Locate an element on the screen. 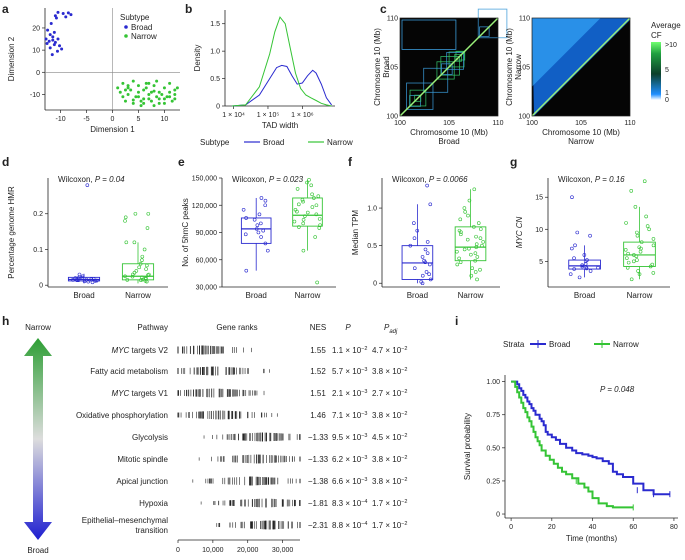  nes-value: −1.33 is located at coordinates (318, 437).